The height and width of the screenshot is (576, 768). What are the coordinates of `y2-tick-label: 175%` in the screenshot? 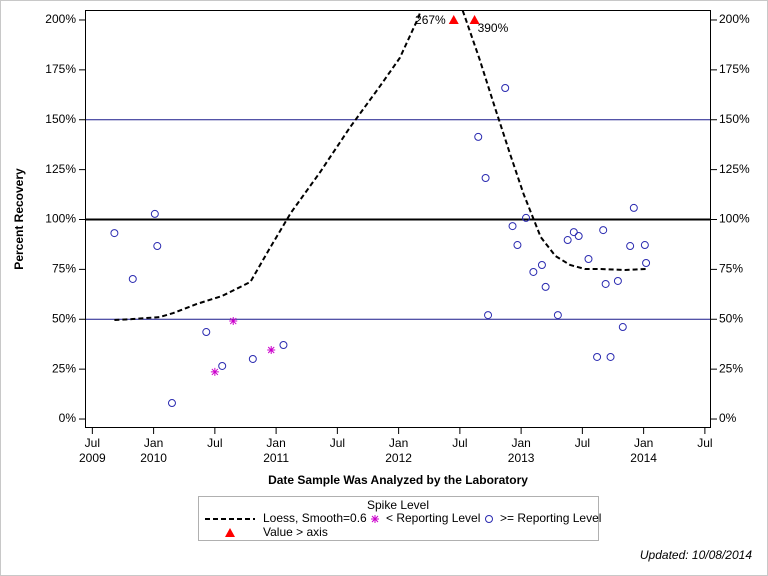 It's located at (734, 69).